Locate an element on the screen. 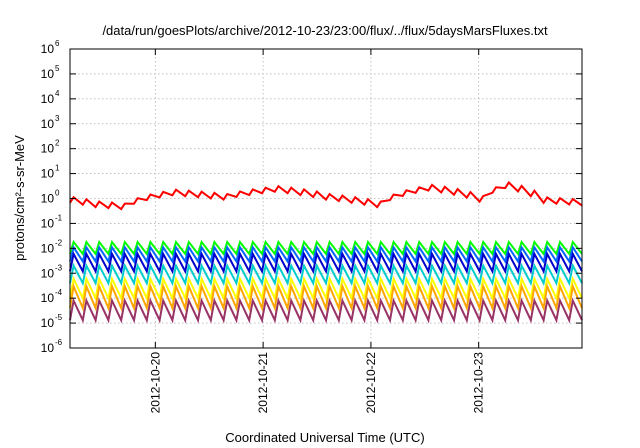  y-axis-label: protons/cm²-s-sr-MeV is located at coordinates (19, 198).